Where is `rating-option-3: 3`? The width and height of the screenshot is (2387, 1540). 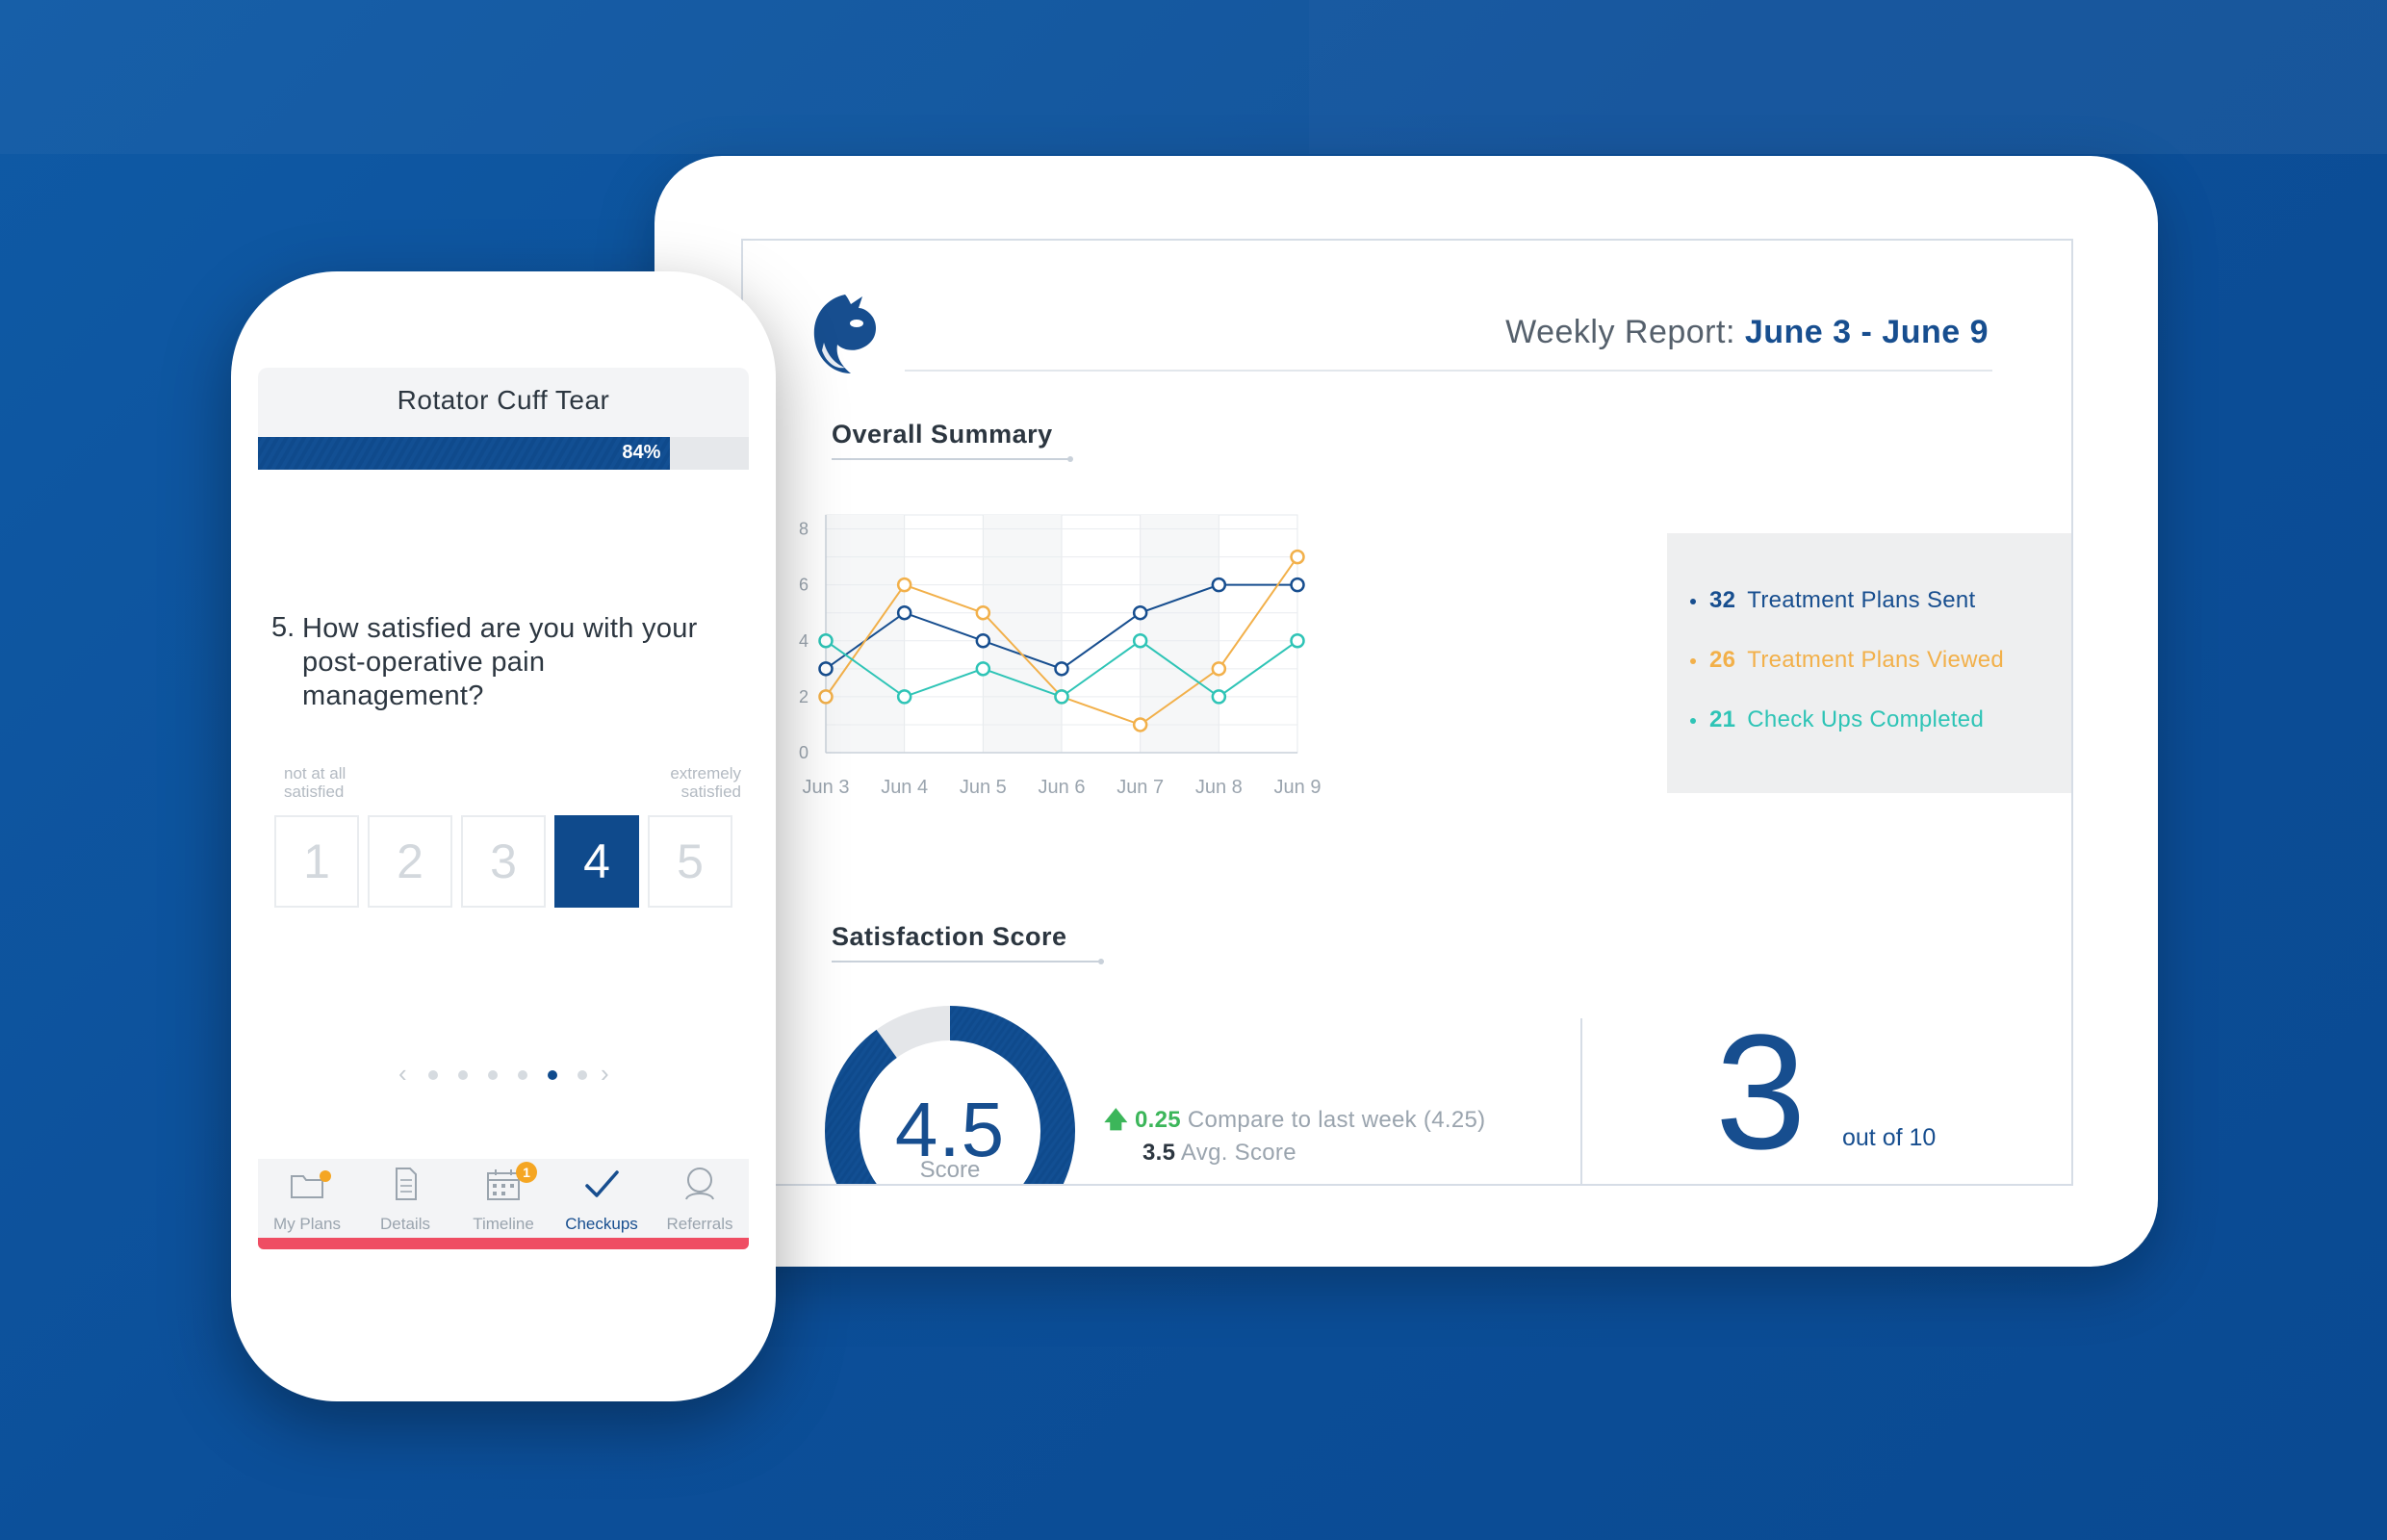 rating-option-3: 3 is located at coordinates (503, 861).